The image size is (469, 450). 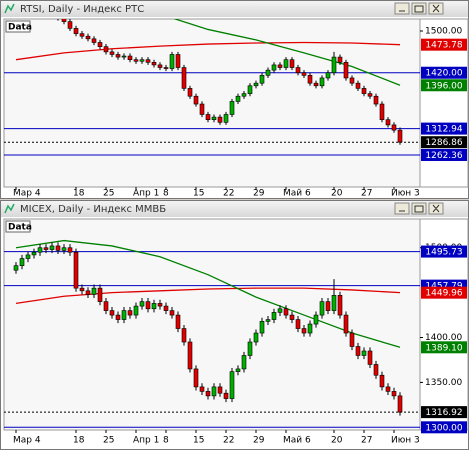 I want to click on price-label: 1473.78, so click(x=443, y=46).